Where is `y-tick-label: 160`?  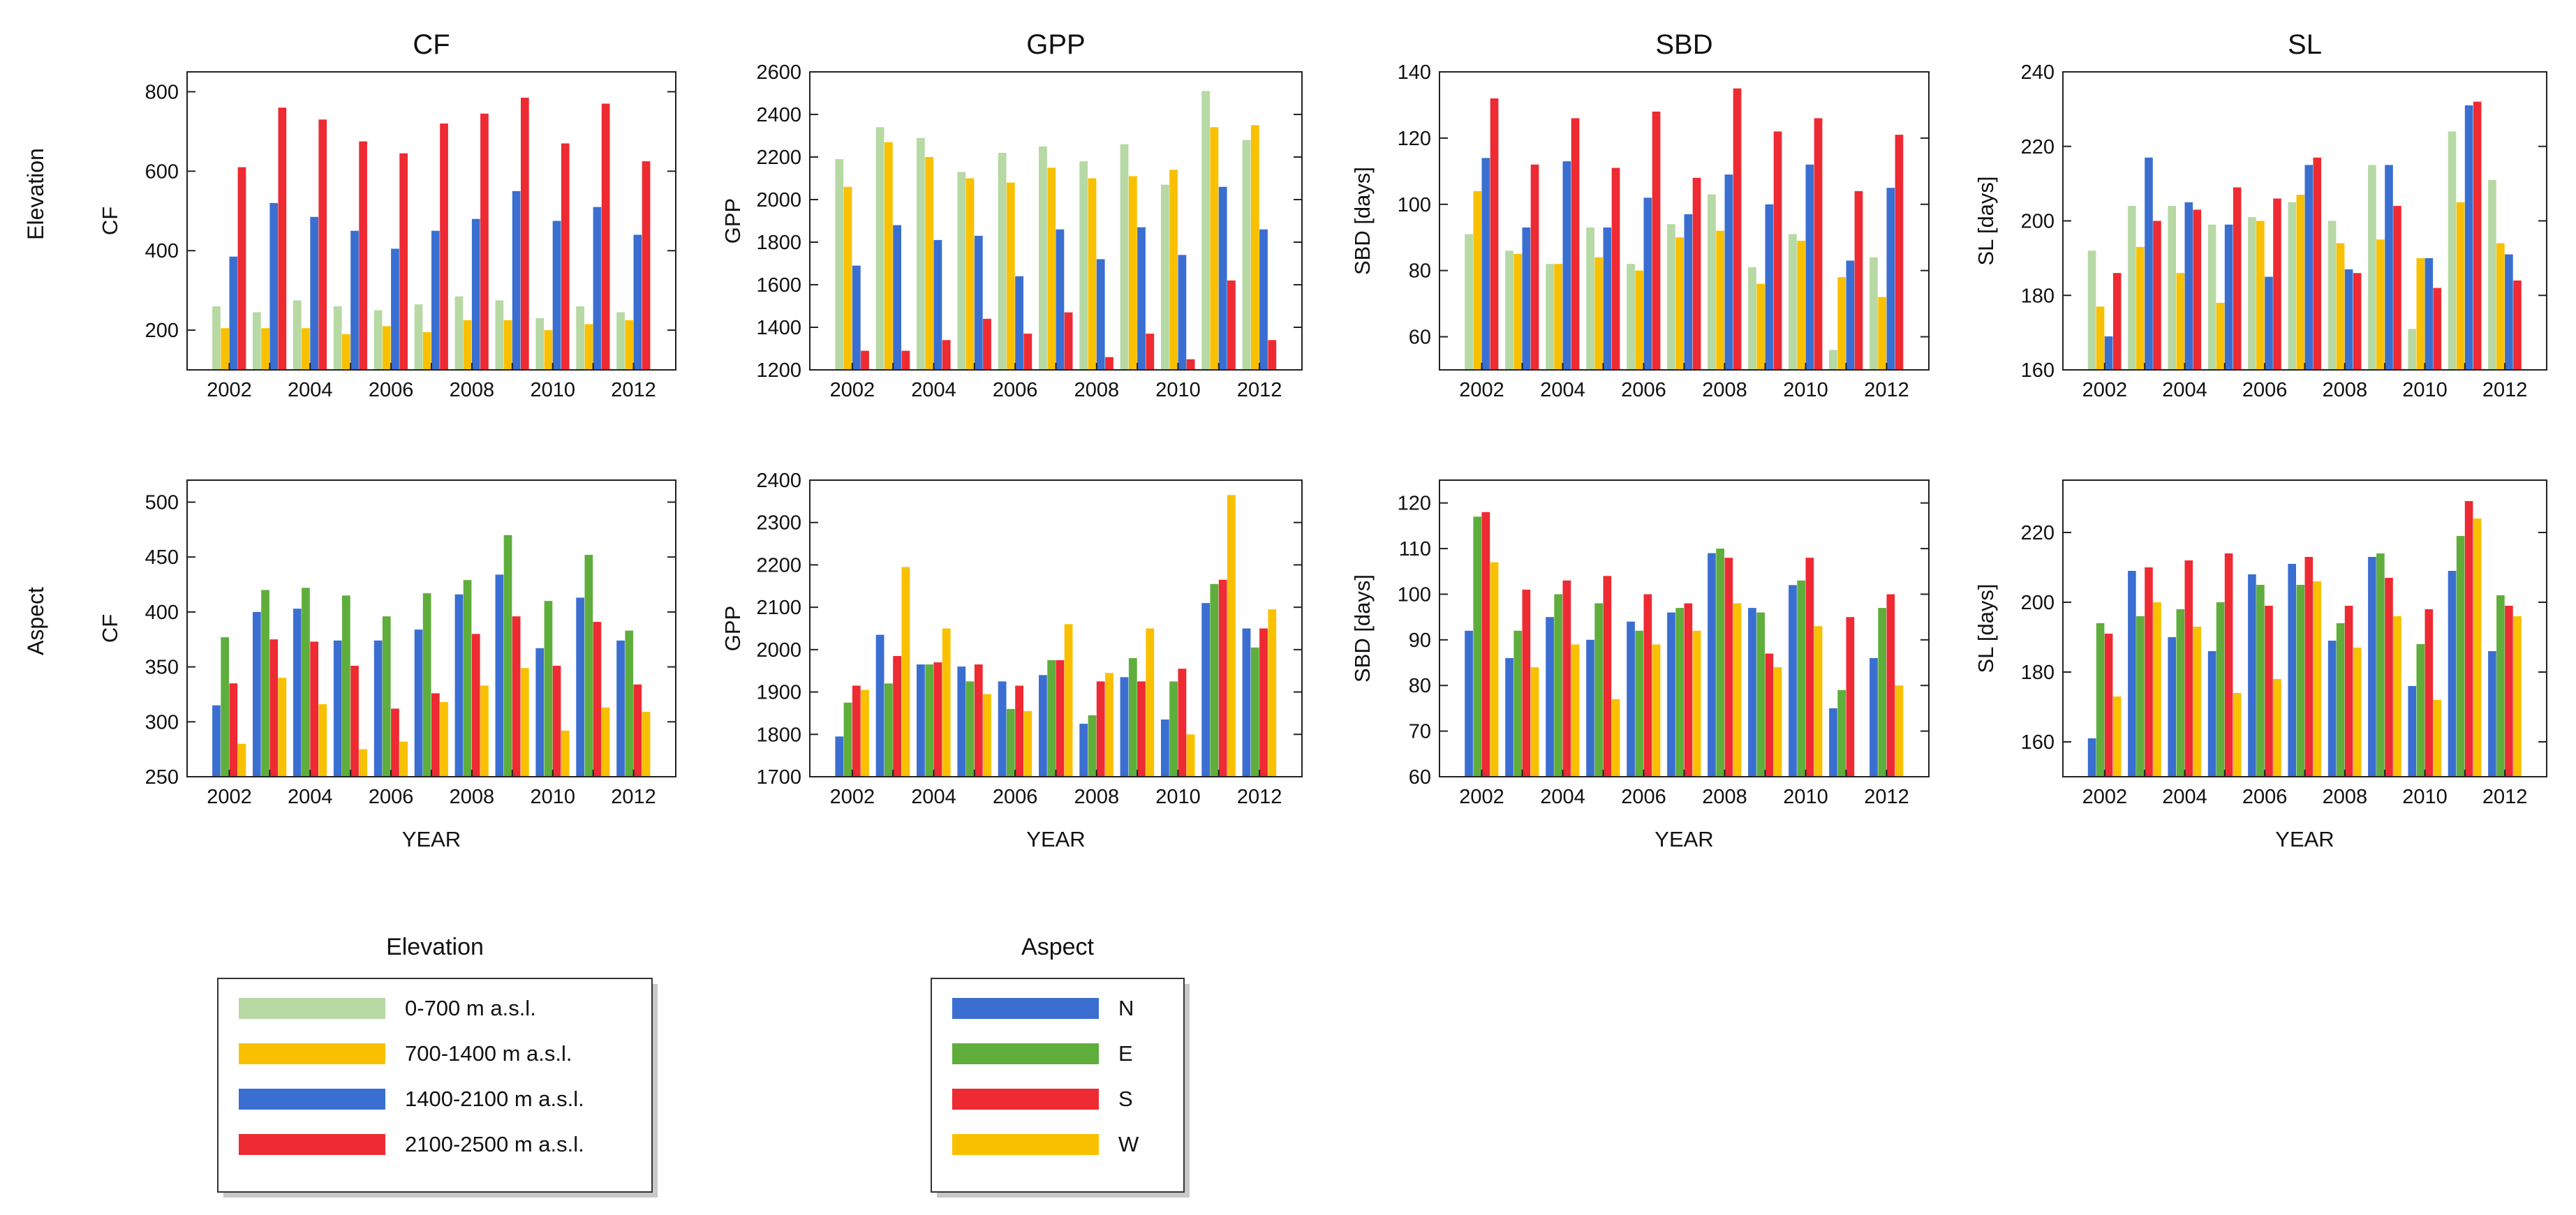
y-tick-label: 160 is located at coordinates (2038, 742).